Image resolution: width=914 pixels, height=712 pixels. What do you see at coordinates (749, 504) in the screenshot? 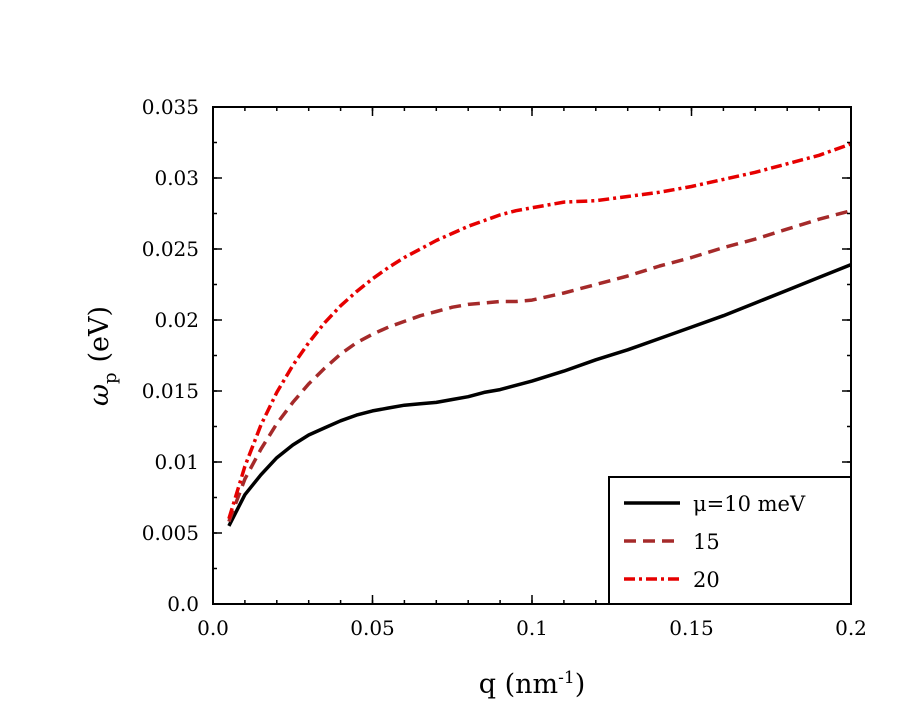
I see `legend-label-series-1: μ=10 meV` at bounding box center [749, 504].